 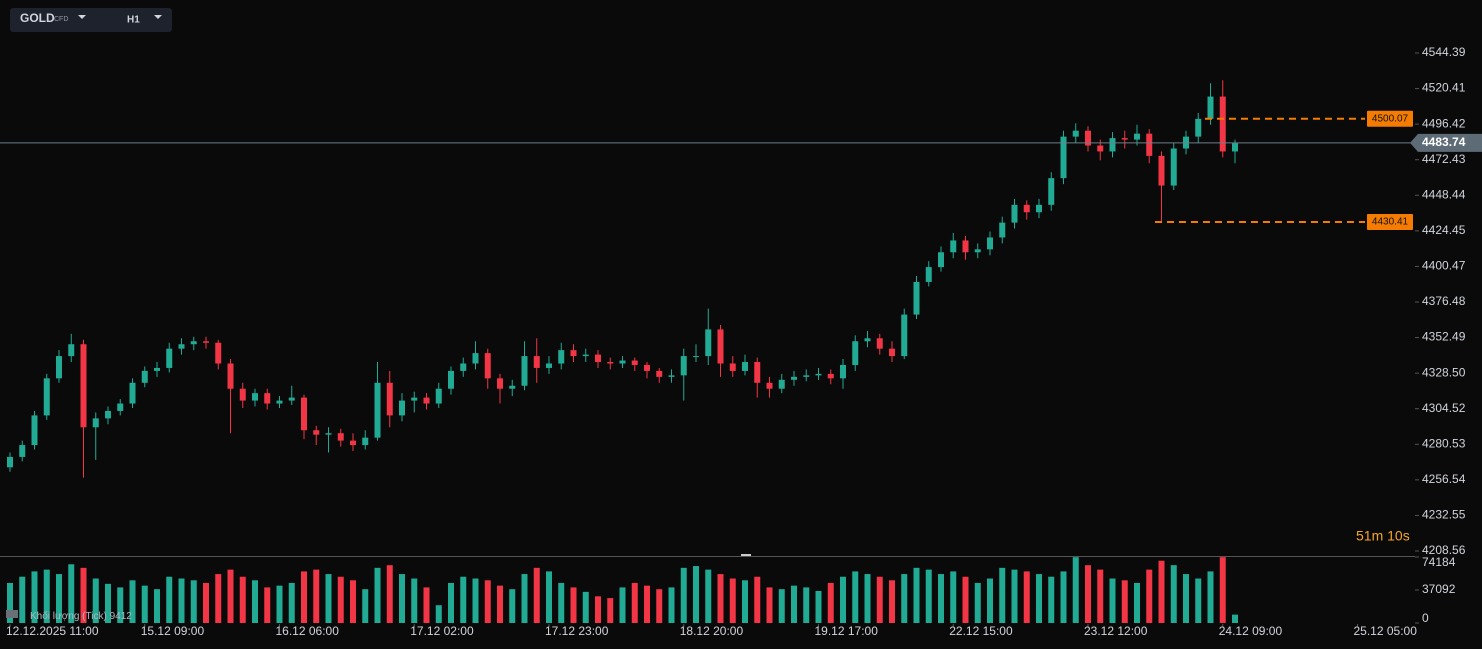 What do you see at coordinates (1439, 589) in the screenshot?
I see `volume-tick-label: 37092` at bounding box center [1439, 589].